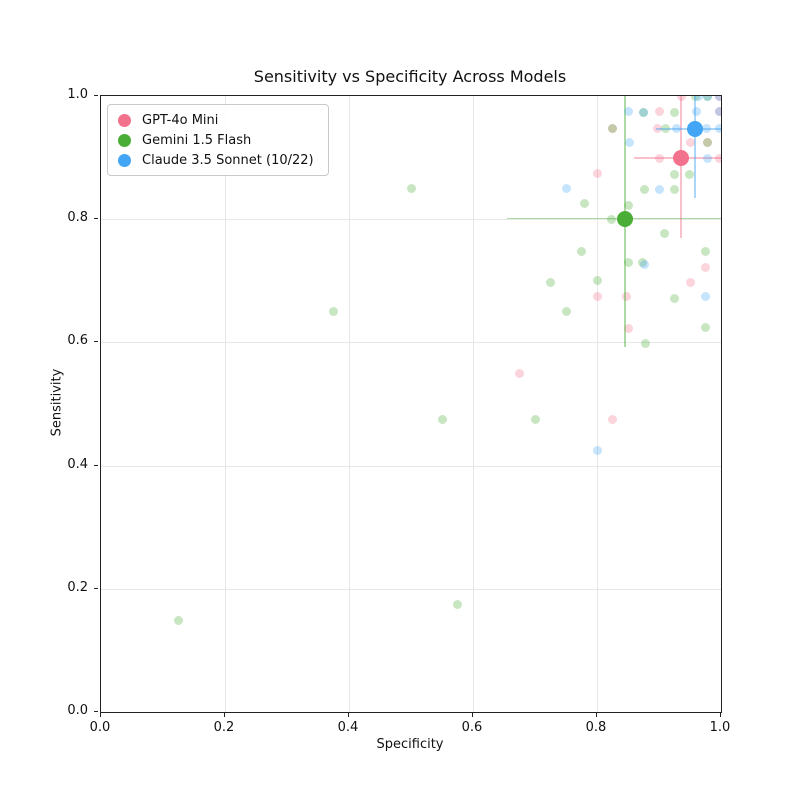 This screenshot has height=800, width=800. I want to click on y-tick-label: 1.0, so click(77, 94).